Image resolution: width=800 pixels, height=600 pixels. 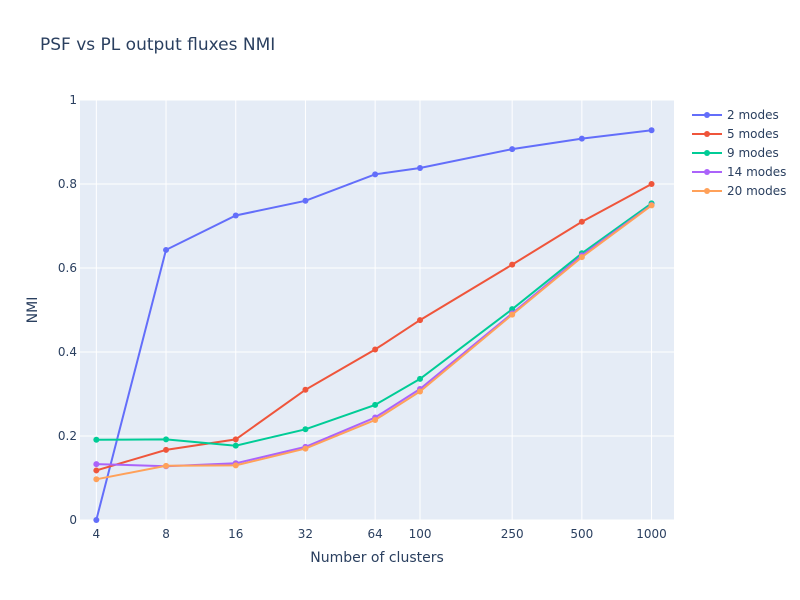 I want to click on y-axis-ticks: 0 0.2 0.4 0.6 0.8 1, so click(x=67, y=310).